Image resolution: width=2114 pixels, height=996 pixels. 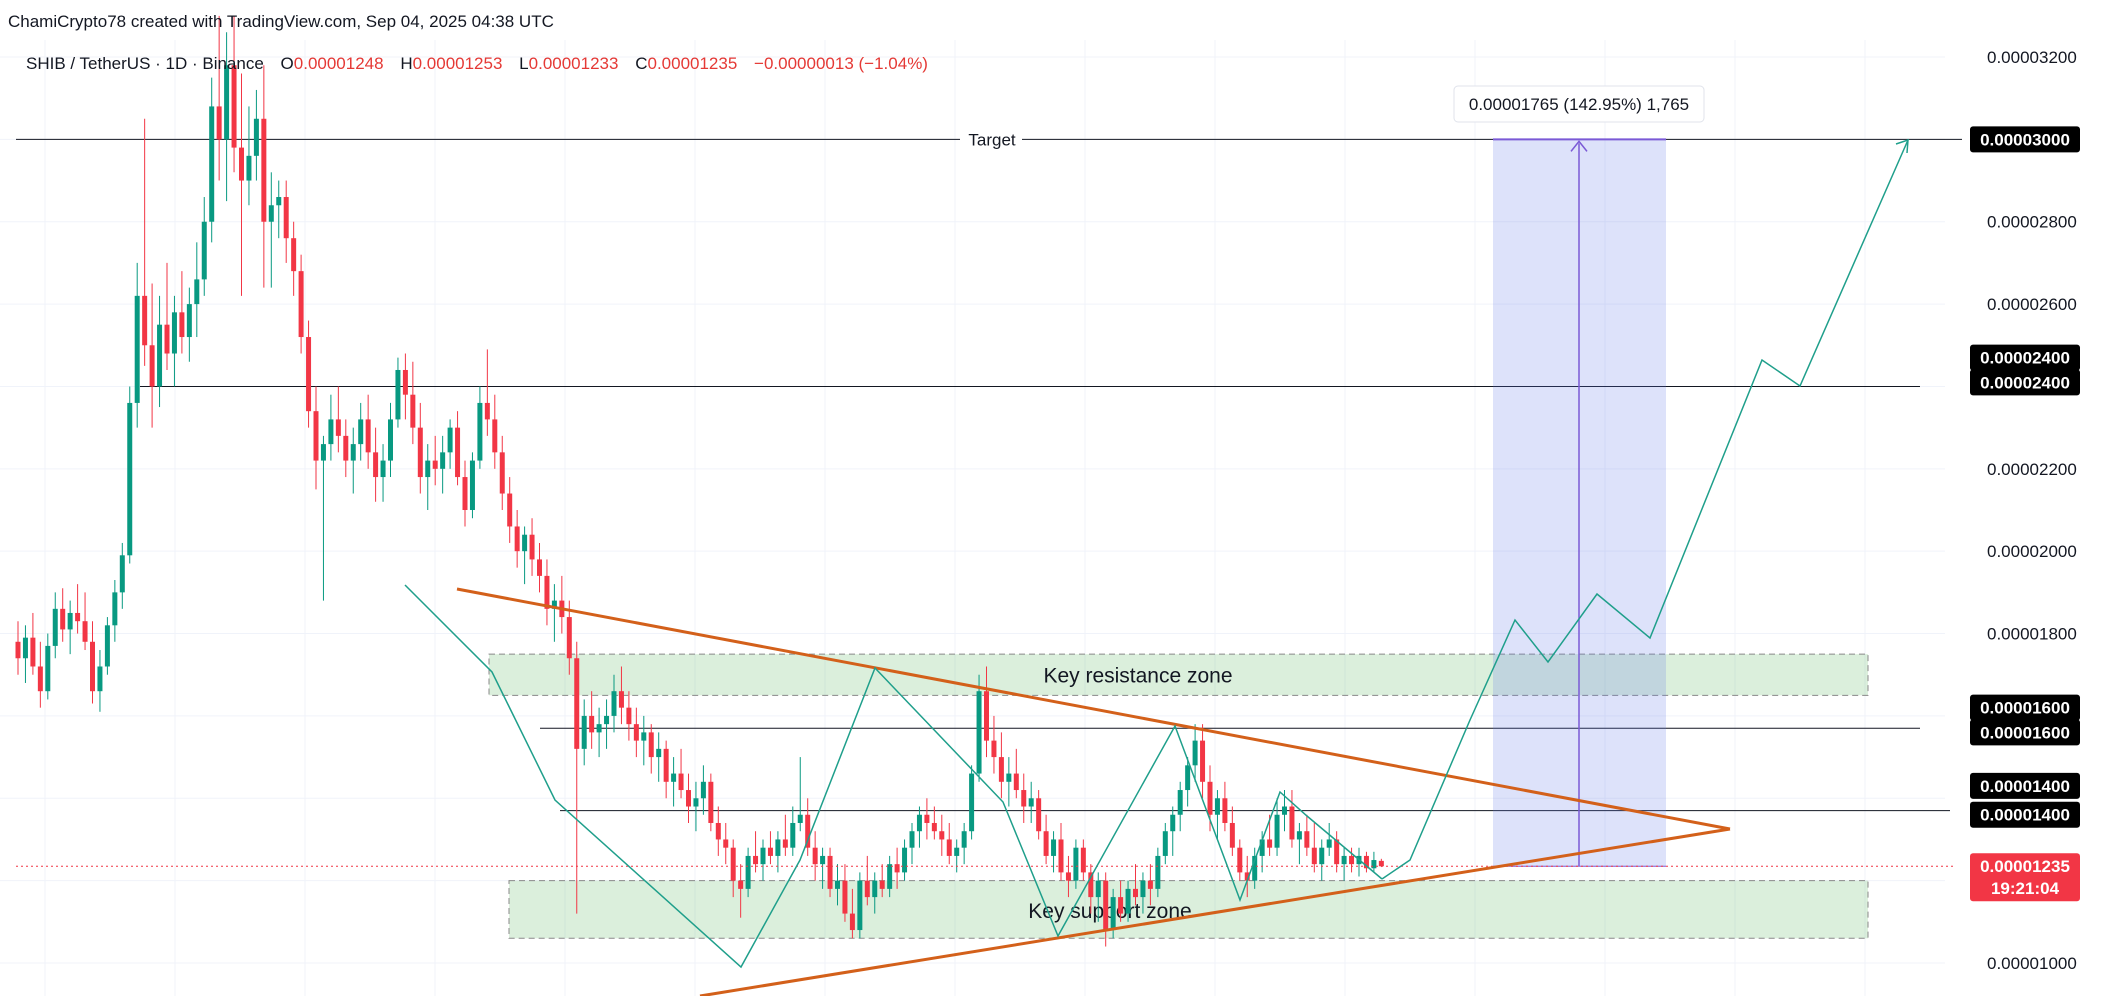 I want to click on measure-arrow-head, so click(x=1579, y=146).